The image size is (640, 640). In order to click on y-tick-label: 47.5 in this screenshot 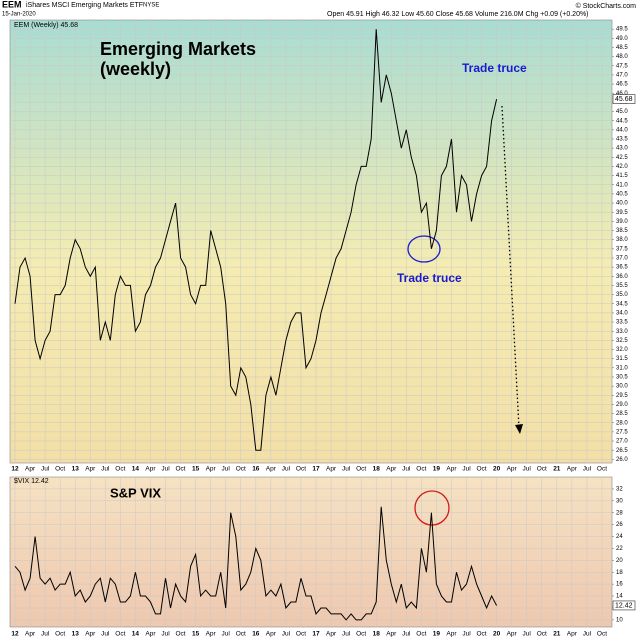, I will do `click(622, 66)`.